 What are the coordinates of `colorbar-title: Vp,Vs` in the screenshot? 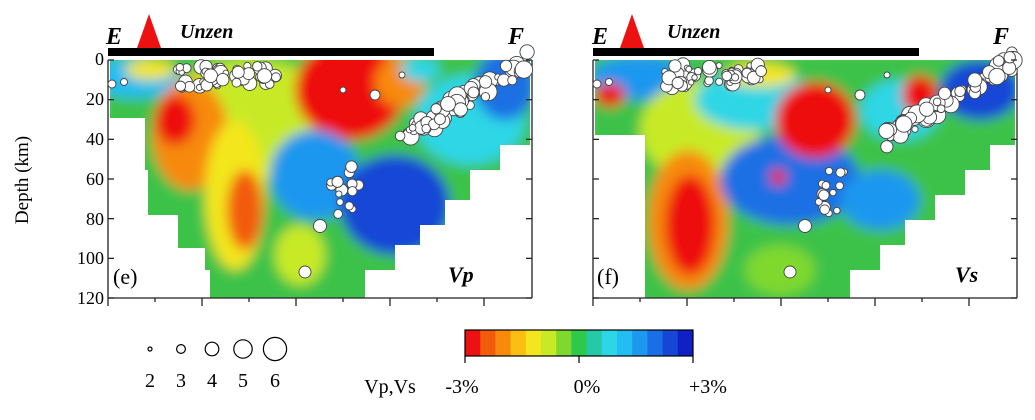 It's located at (390, 387).